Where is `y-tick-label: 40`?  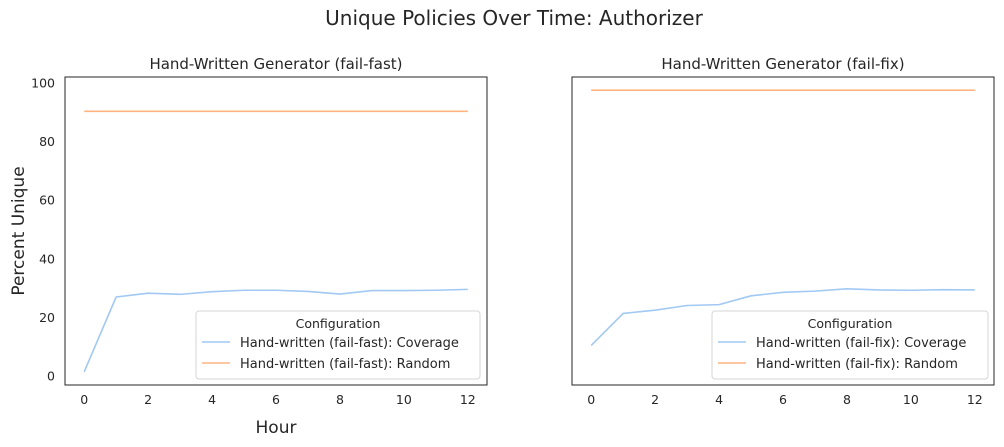
y-tick-label: 40 is located at coordinates (47, 258).